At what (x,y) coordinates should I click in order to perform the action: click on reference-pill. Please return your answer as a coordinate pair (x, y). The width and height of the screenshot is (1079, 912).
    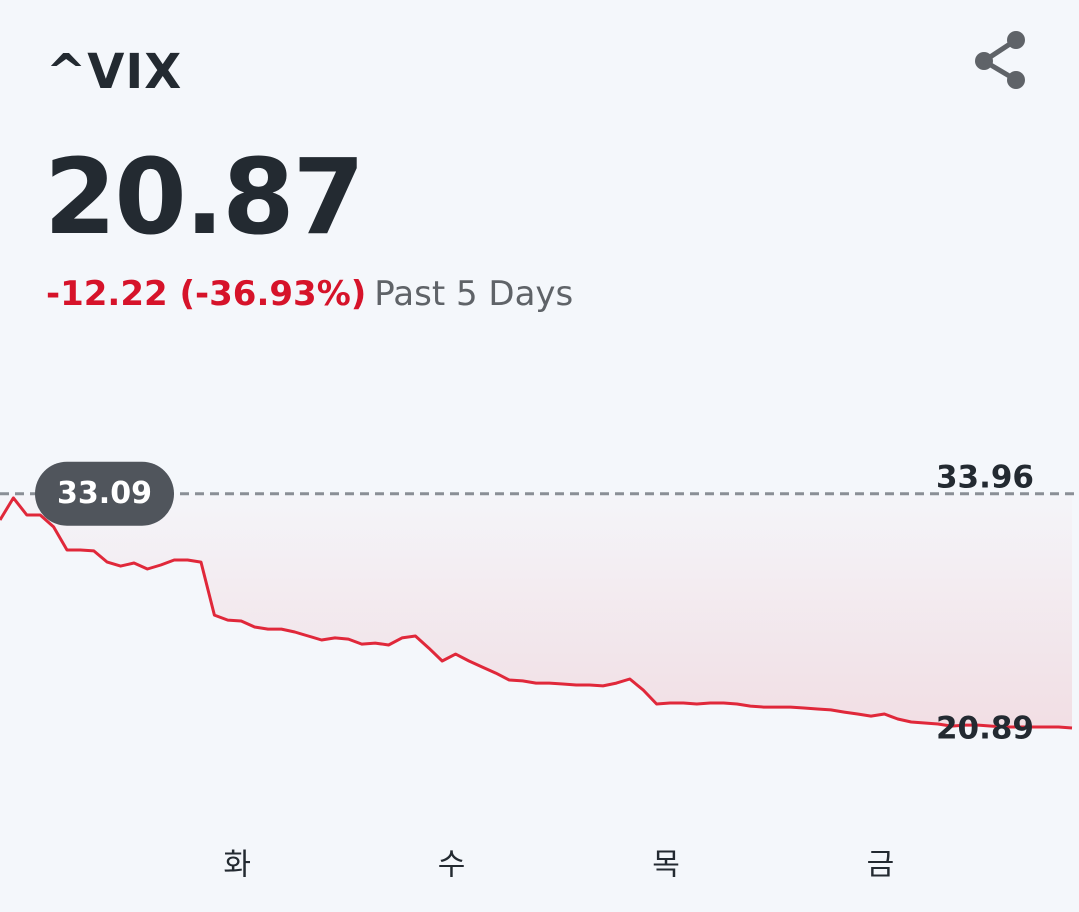
    Looking at the image, I should click on (104, 493).